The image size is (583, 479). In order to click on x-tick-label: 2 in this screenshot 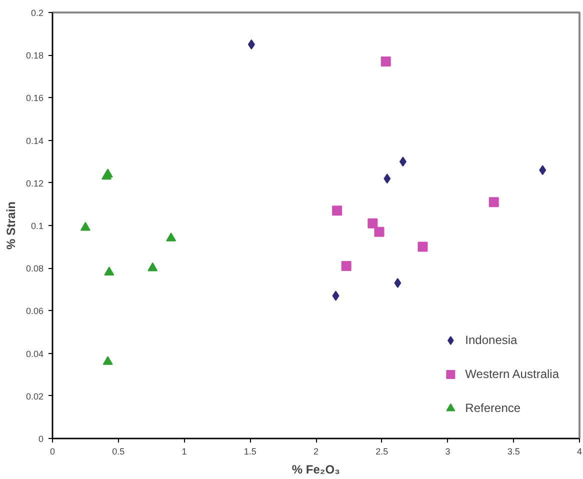, I will do `click(316, 451)`.